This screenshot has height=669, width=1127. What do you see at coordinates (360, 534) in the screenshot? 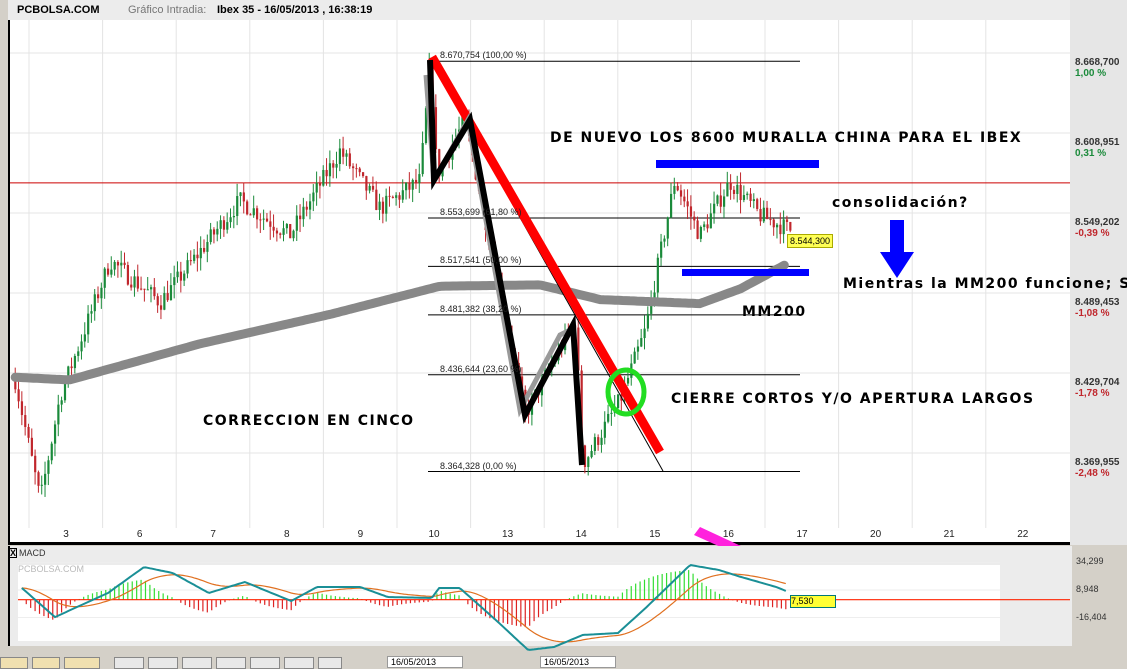
I see `x-tick-label: 9` at bounding box center [360, 534].